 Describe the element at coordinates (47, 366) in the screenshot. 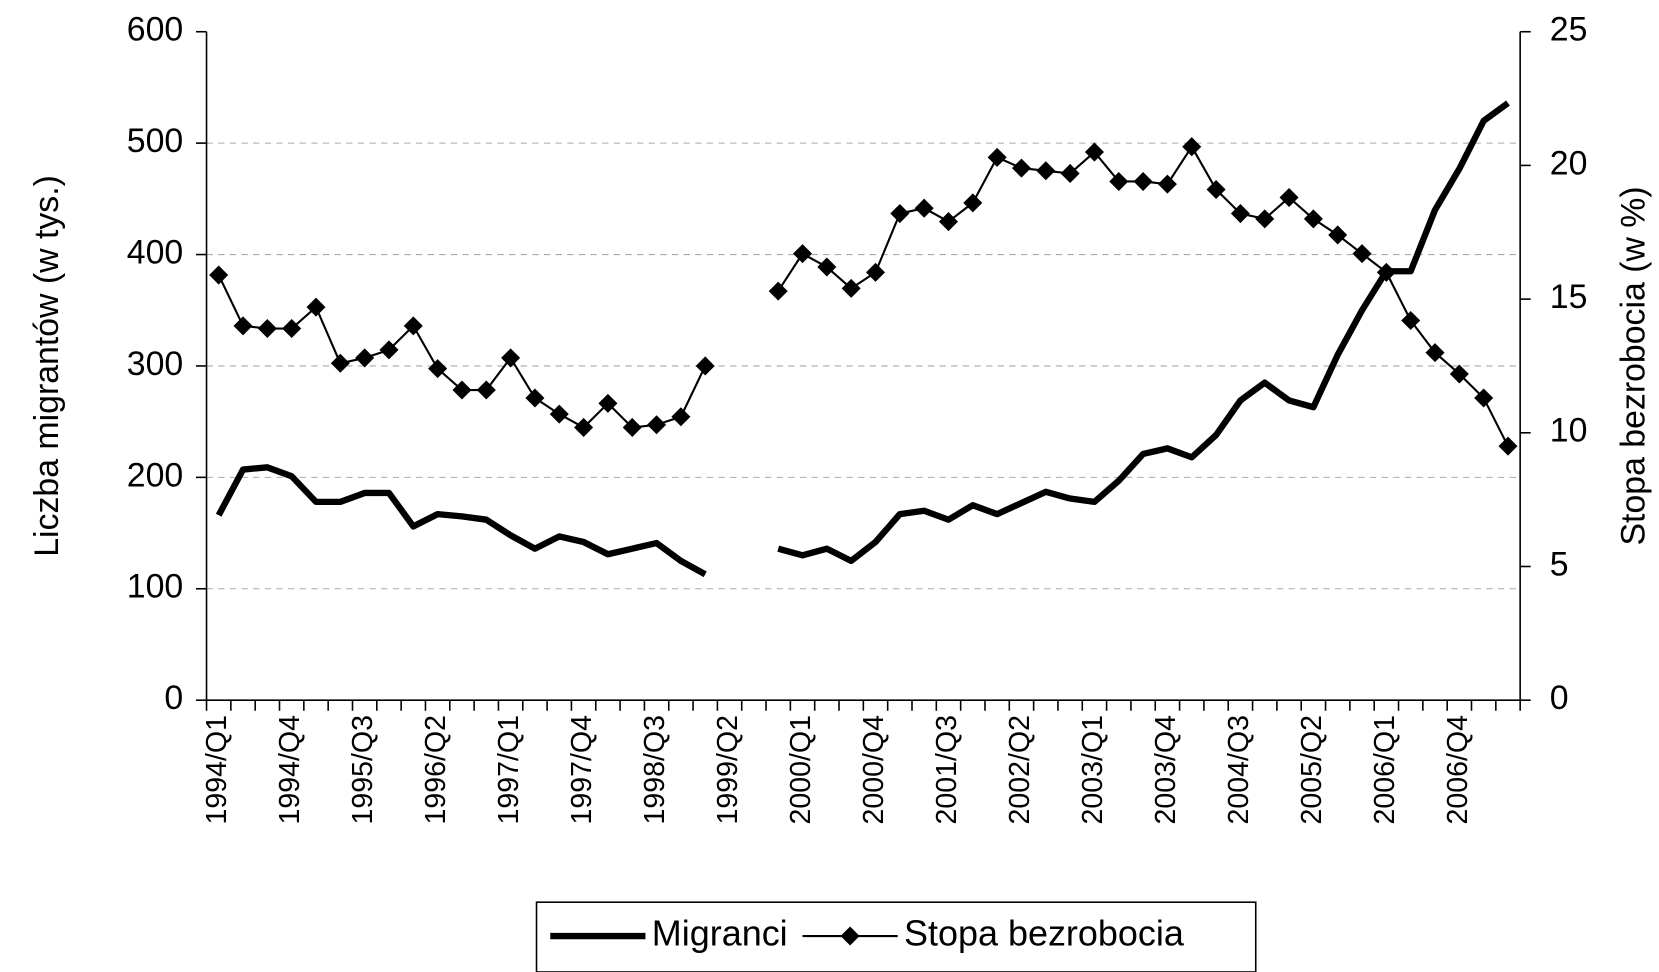

I see `y-axis-title: Liczba migrantów (w tys.)` at that location.